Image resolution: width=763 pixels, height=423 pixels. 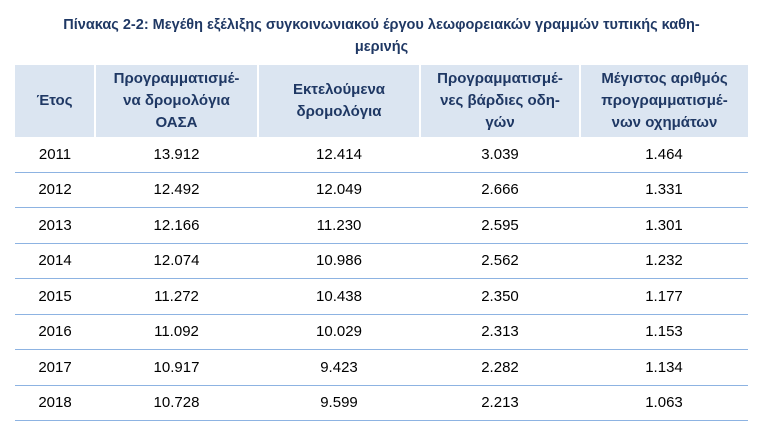 I want to click on table-row: 2018 10.728 9.599 2.213 1.063, so click(x=381, y=403).